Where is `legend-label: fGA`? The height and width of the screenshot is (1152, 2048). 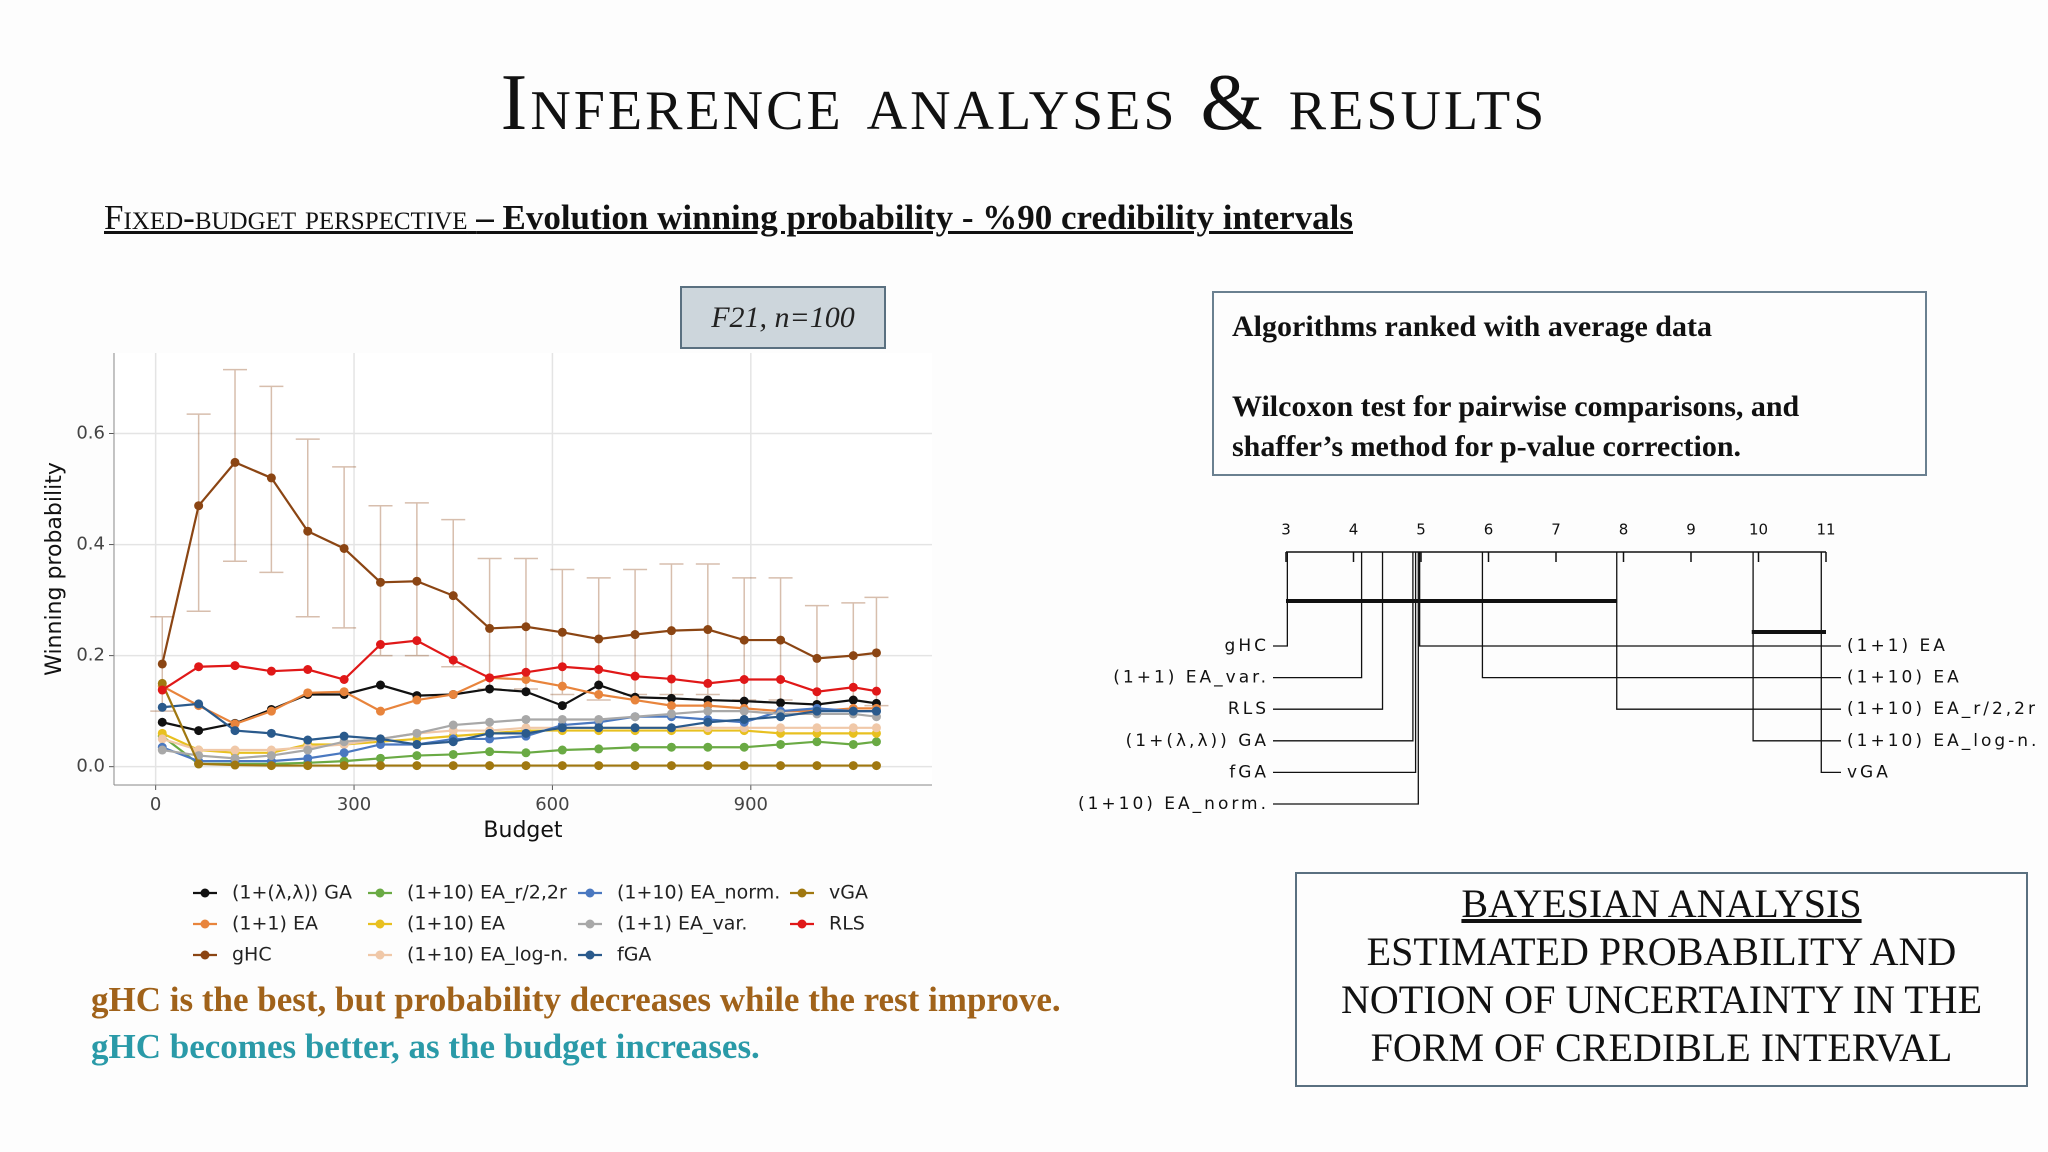
legend-label: fGA is located at coordinates (634, 955).